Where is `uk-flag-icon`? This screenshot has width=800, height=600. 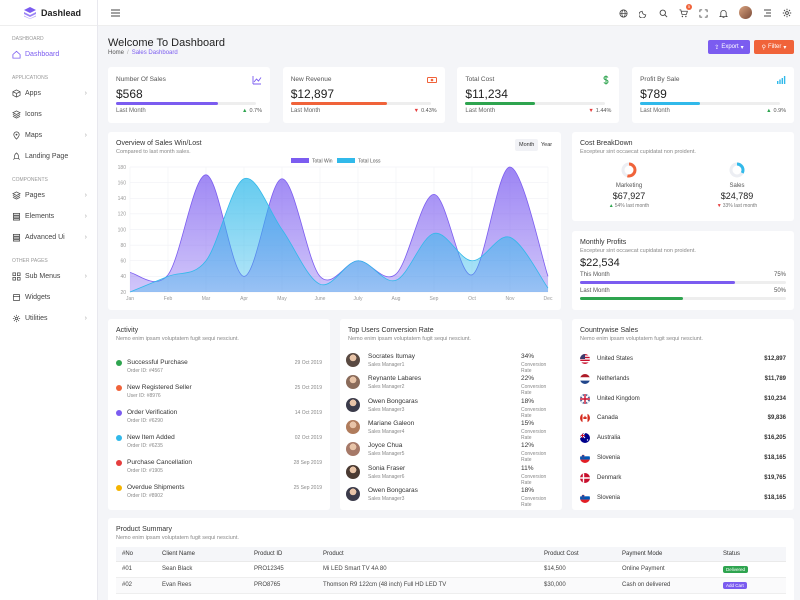 uk-flag-icon is located at coordinates (585, 398).